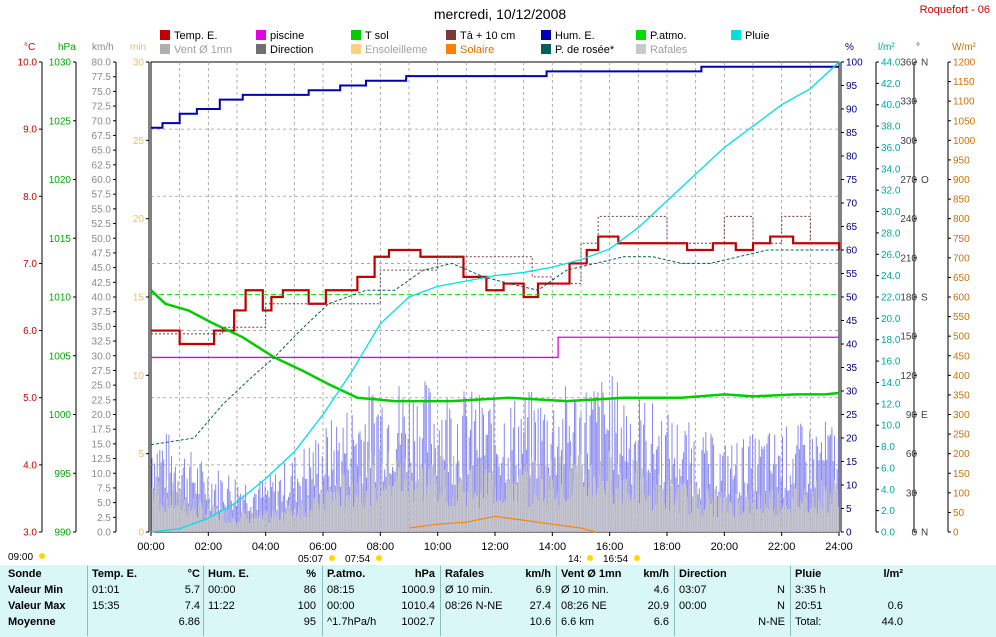 The width and height of the screenshot is (996, 637). What do you see at coordinates (908, 63) in the screenshot?
I see `axis-tick-label: 360` at bounding box center [908, 63].